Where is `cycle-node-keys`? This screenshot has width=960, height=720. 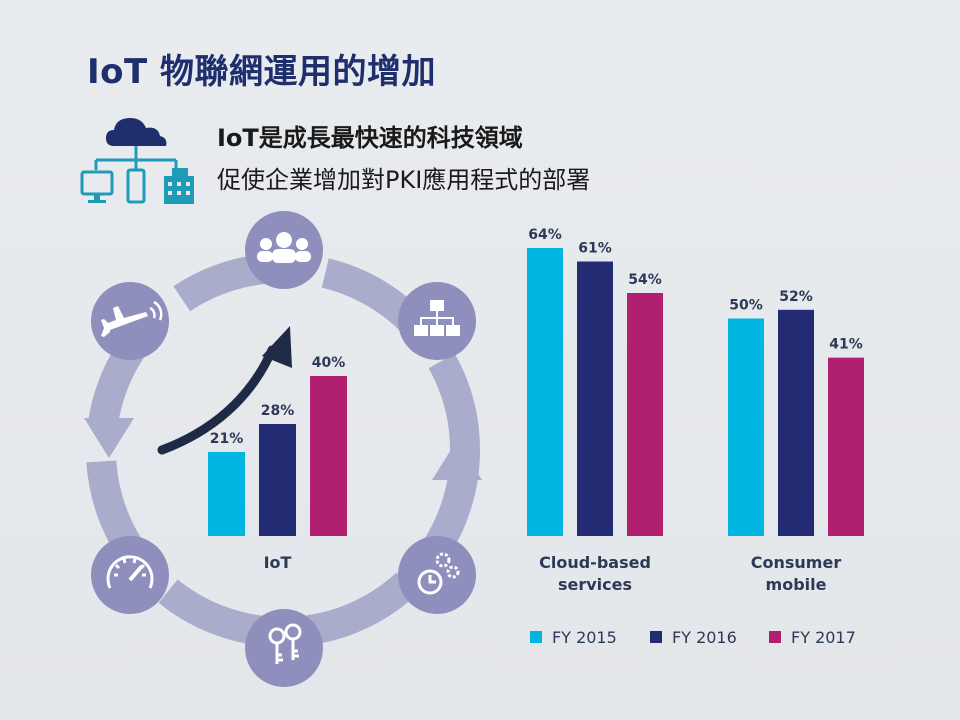
cycle-node-keys is located at coordinates (284, 648).